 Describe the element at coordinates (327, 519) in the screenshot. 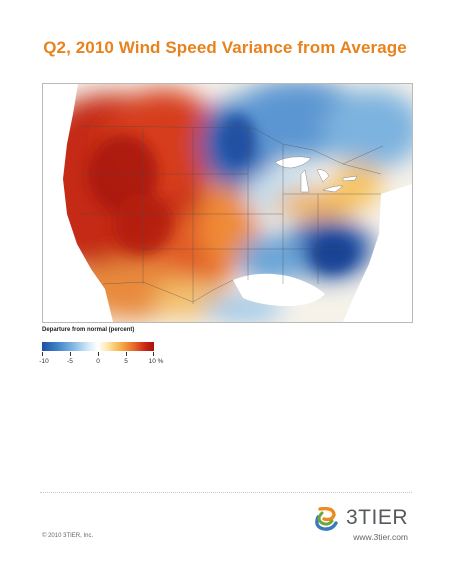

I see `3tier-swirl-logo-icon` at that location.